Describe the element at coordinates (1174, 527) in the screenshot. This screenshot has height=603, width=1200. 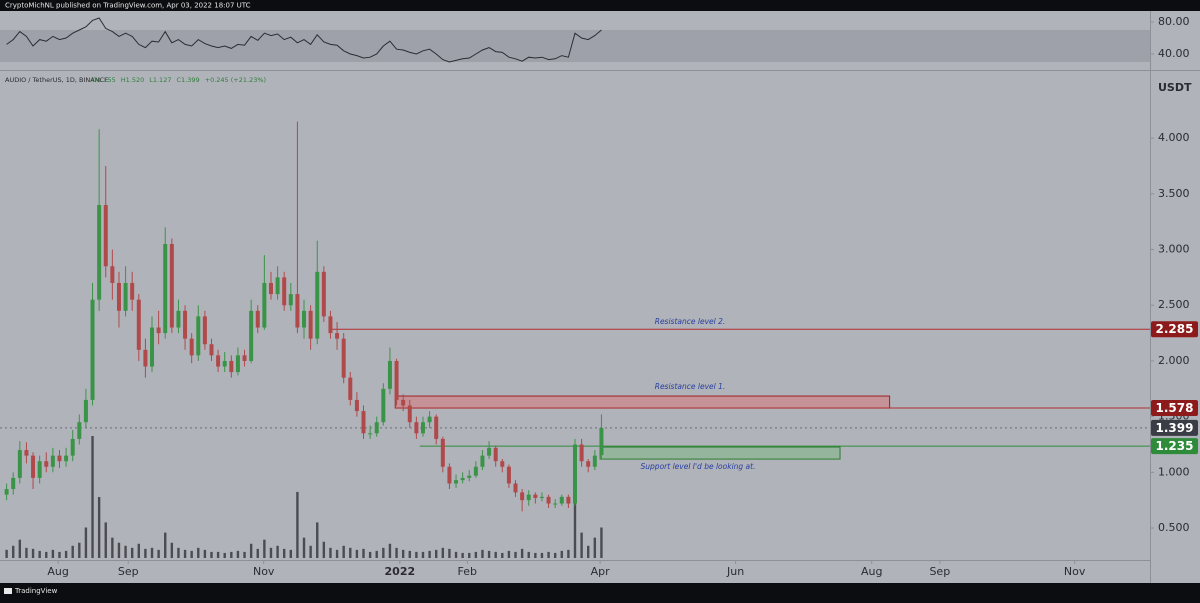
I see `y-tick-label: 0.500` at that location.